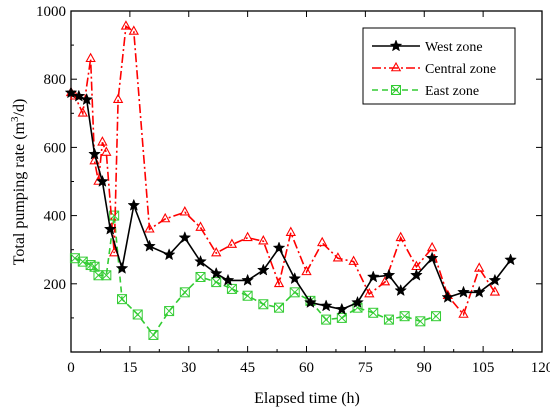 This screenshot has width=550, height=411. I want to click on y-tick-label: 400, so click(55, 217).